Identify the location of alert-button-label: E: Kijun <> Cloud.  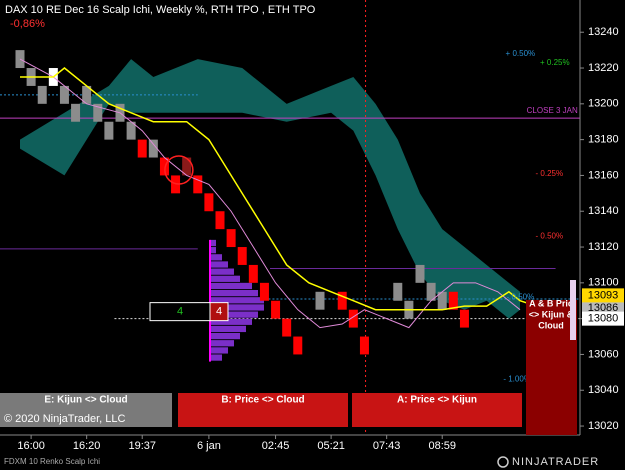
(85, 400).